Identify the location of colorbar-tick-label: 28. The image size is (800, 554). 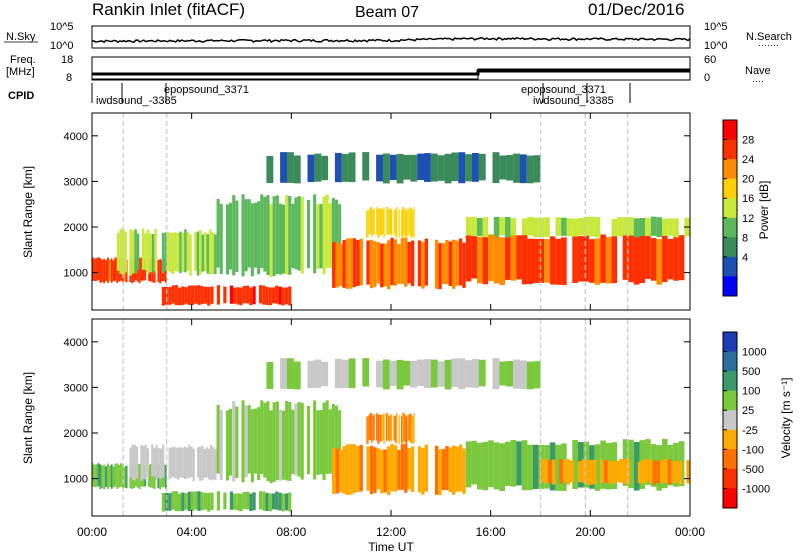
(748, 141).